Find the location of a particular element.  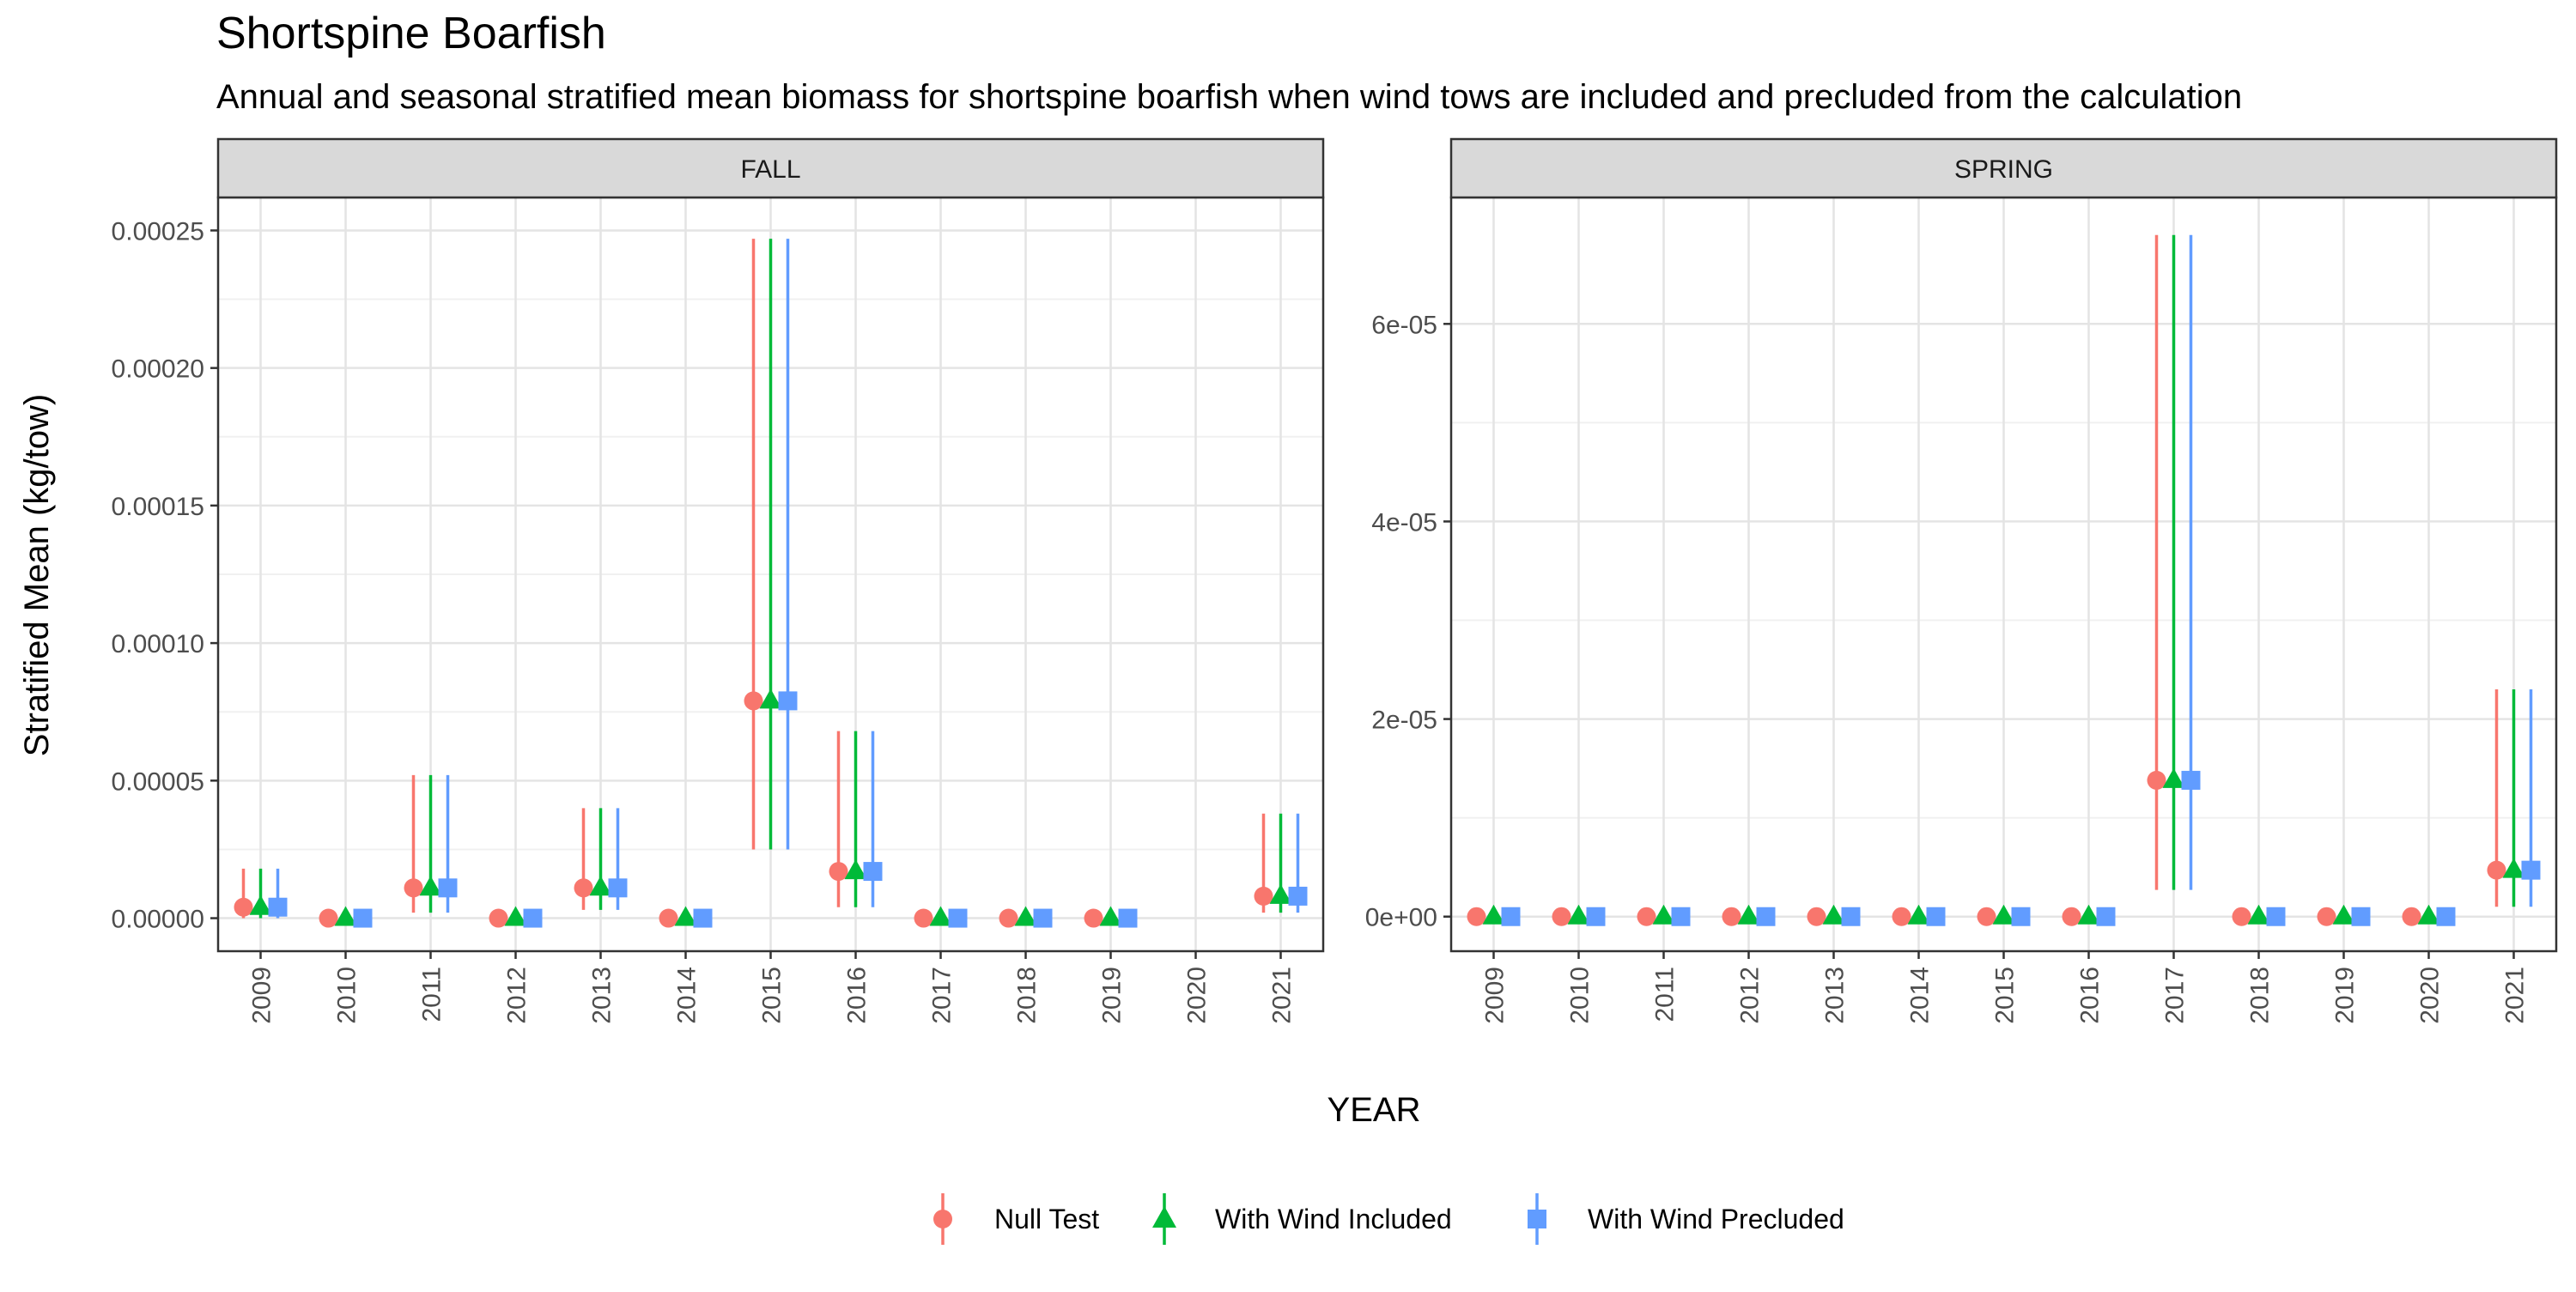

legend-item-null: Null Test is located at coordinates (1016, 1219).